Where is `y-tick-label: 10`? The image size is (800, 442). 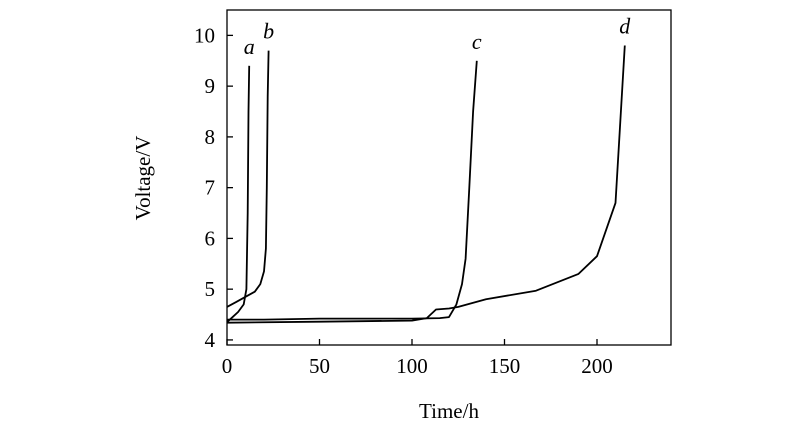
y-tick-label: 10 is located at coordinates (204, 35).